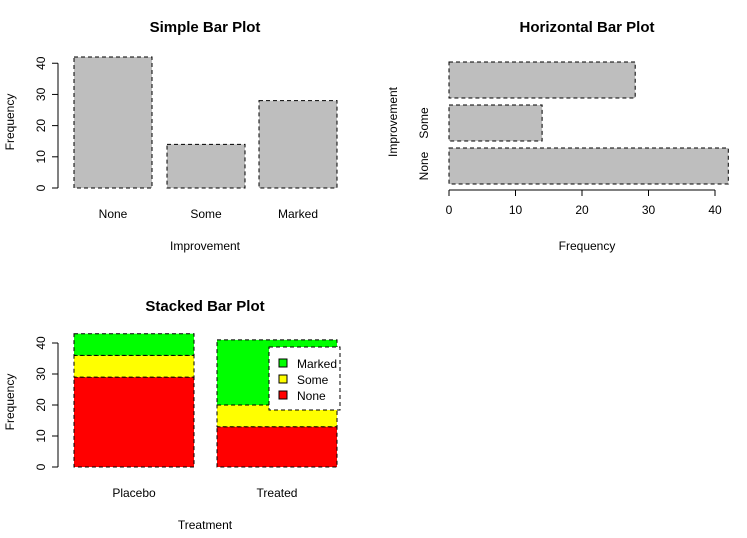 The height and width of the screenshot is (538, 747). I want to click on bar-treated-none, so click(277, 447).